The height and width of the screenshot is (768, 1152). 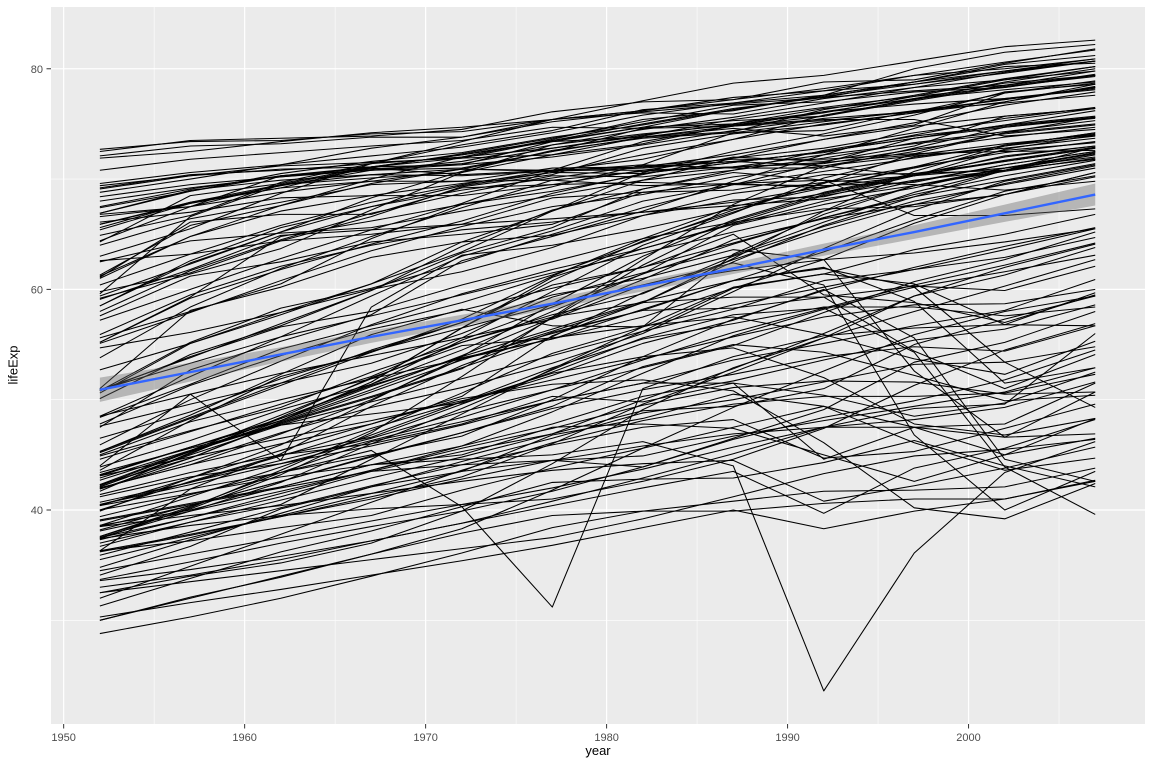 What do you see at coordinates (787, 738) in the screenshot?
I see `x-tick-label: 1990` at bounding box center [787, 738].